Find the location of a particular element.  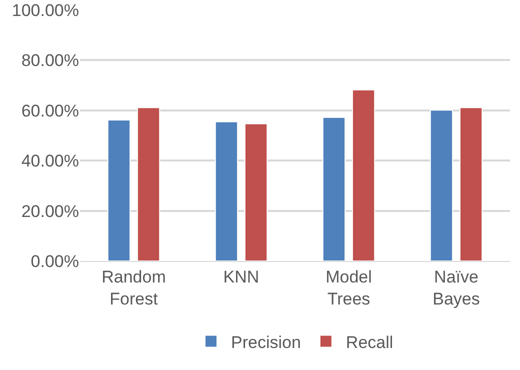

x-tick-label: Naïve Bayes is located at coordinates (456, 287).